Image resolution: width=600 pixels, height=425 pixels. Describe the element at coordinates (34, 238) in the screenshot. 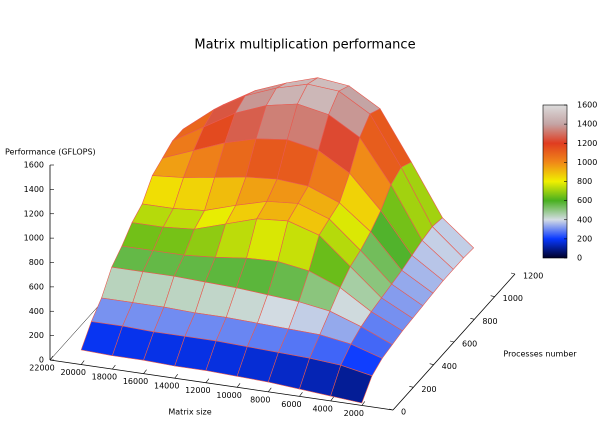

I see `z-tick-label: 1000` at that location.